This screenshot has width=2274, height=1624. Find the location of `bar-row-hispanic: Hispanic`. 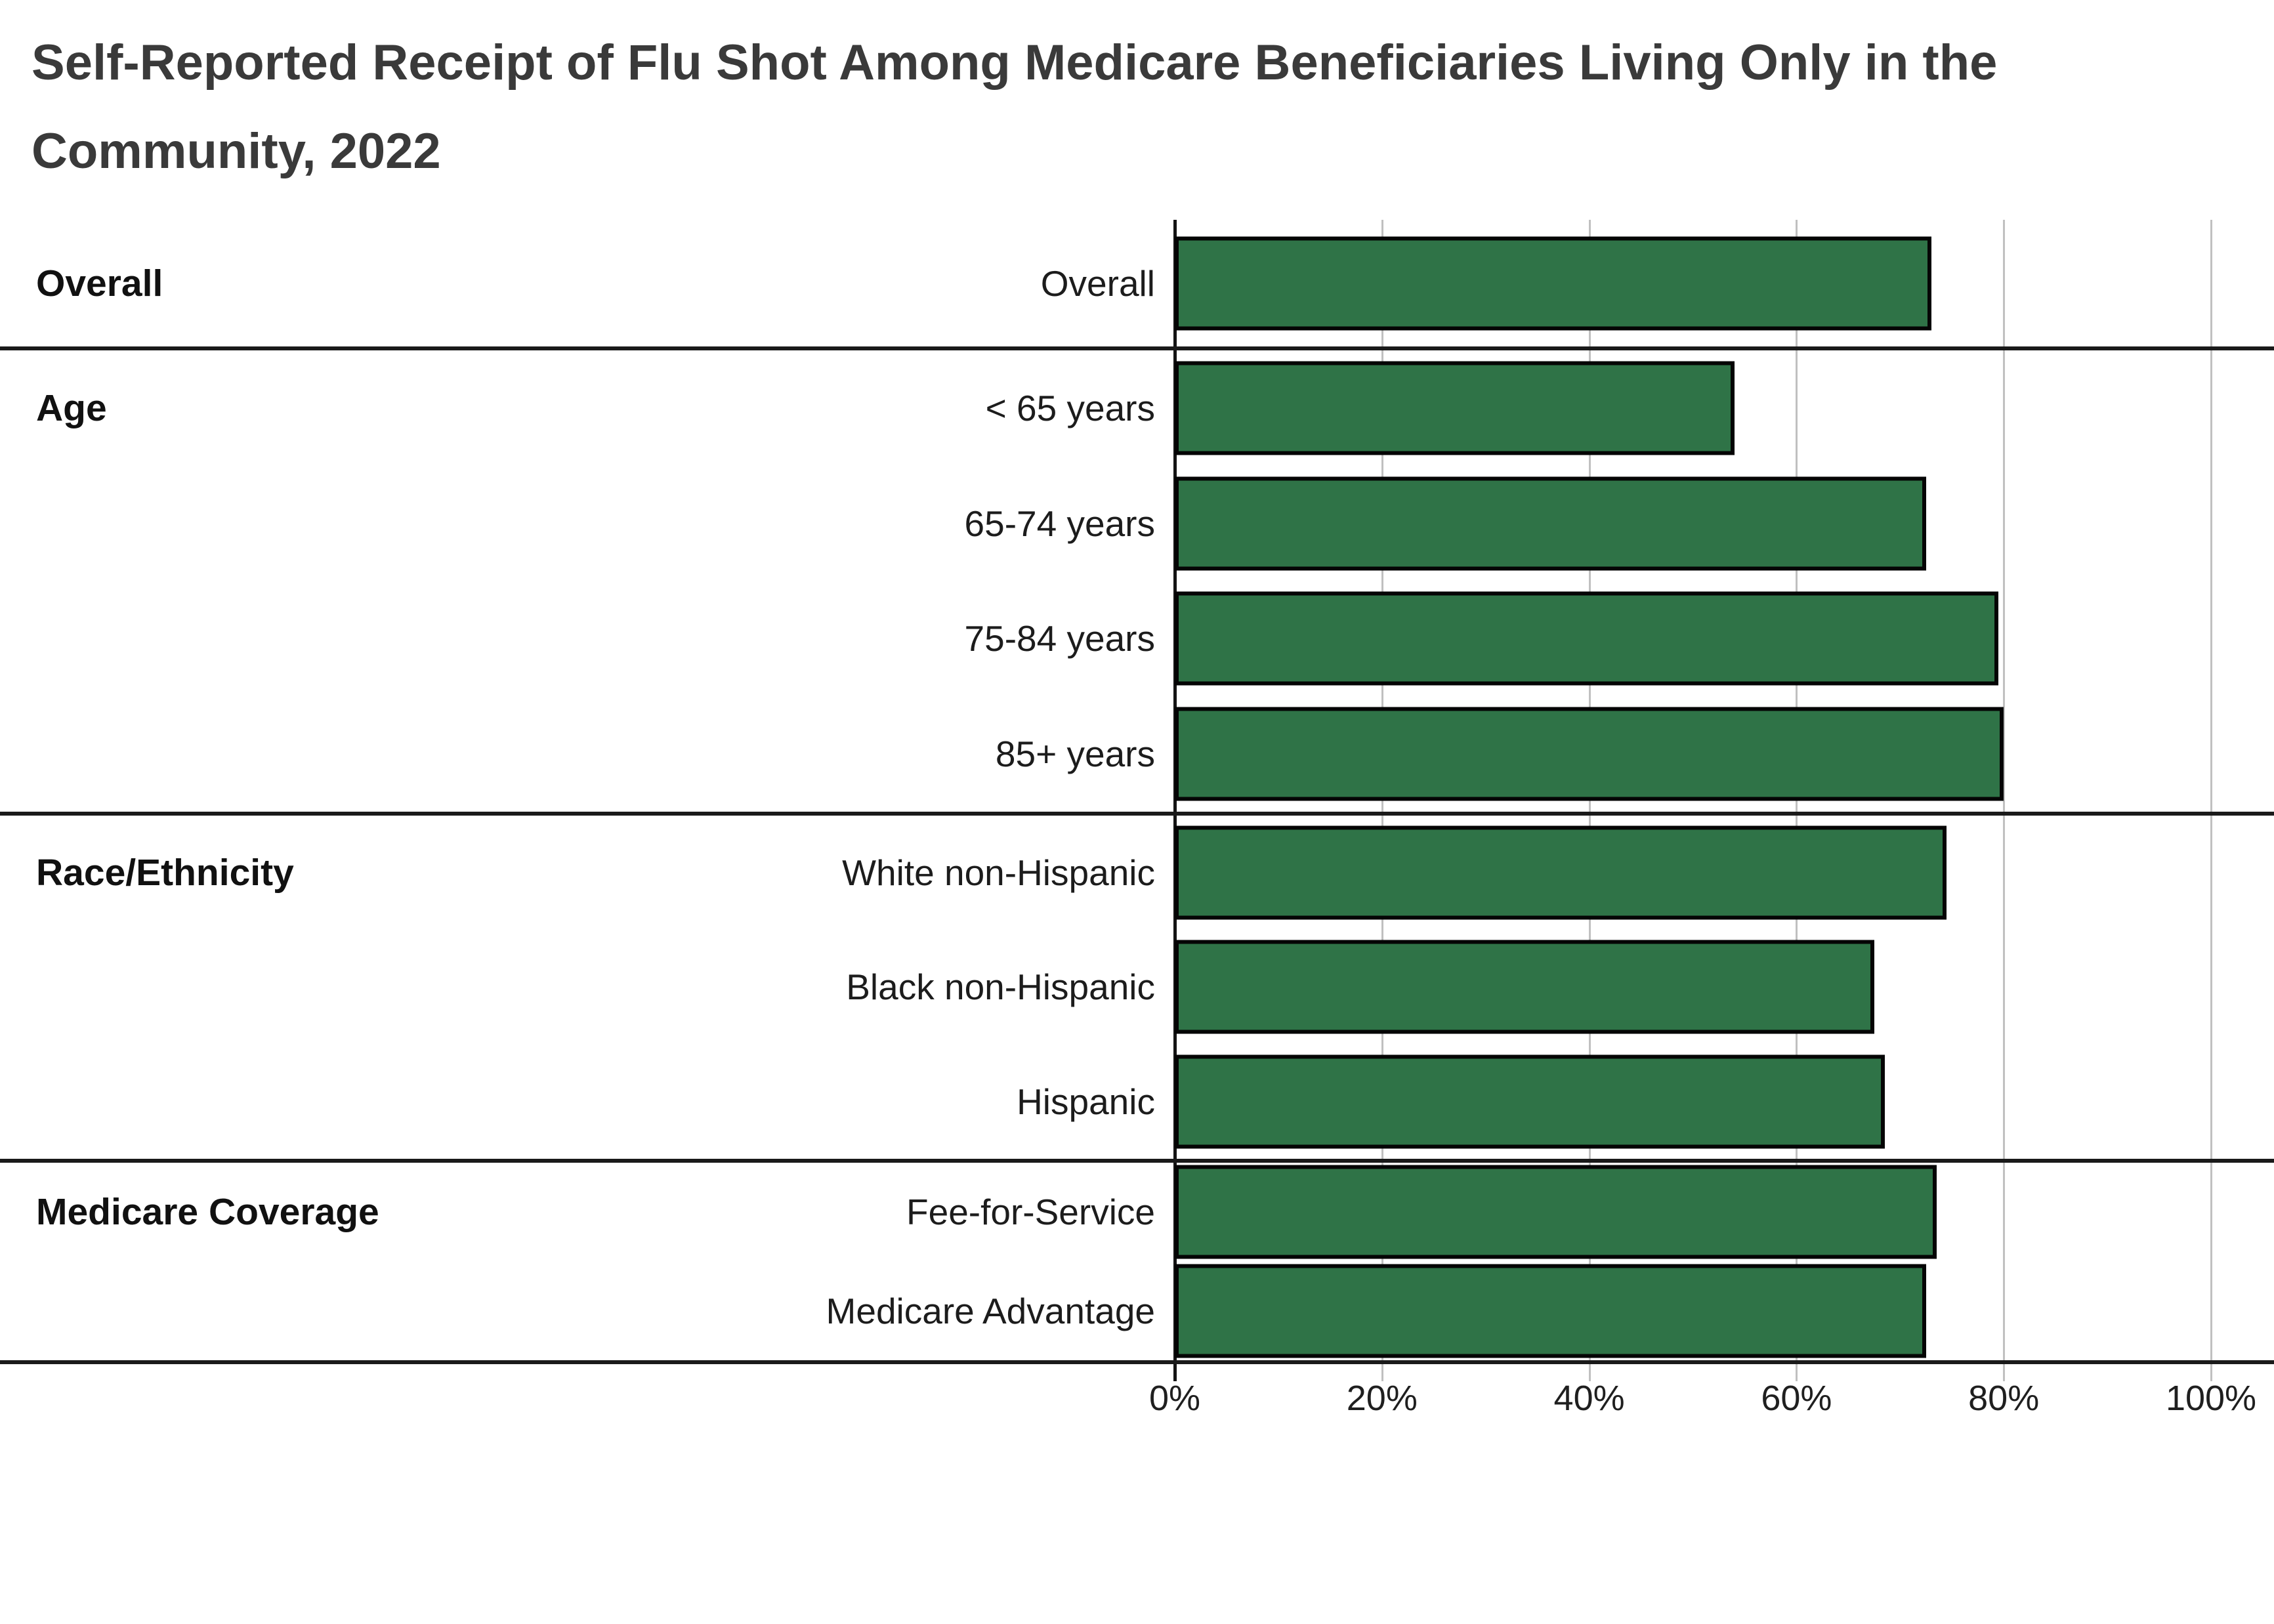

bar-row-hispanic: Hispanic is located at coordinates (1137, 1102).